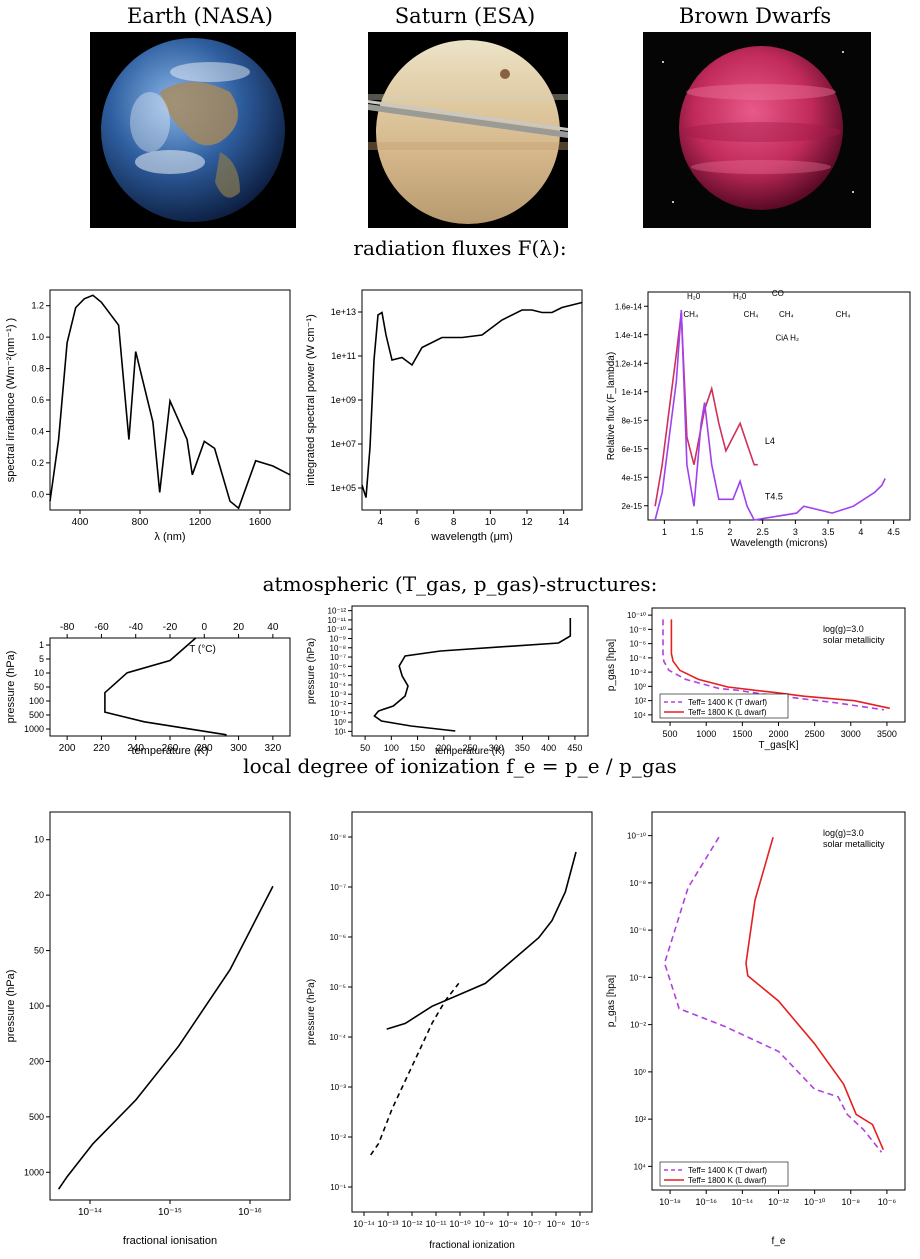 The image size is (920, 1259). What do you see at coordinates (484, 1224) in the screenshot?
I see `x-tick-label: 10⁻⁹` at bounding box center [484, 1224].